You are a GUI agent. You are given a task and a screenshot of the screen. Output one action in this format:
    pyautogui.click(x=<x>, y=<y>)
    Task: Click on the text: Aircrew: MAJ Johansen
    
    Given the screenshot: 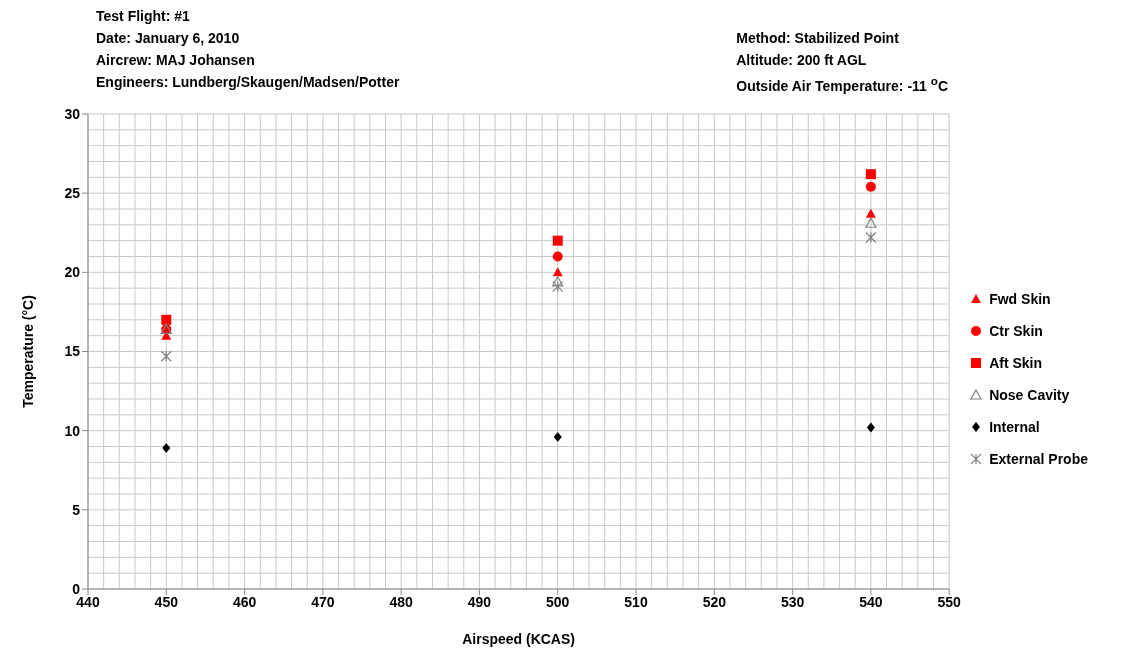 What is the action you would take?
    pyautogui.click(x=176, y=61)
    